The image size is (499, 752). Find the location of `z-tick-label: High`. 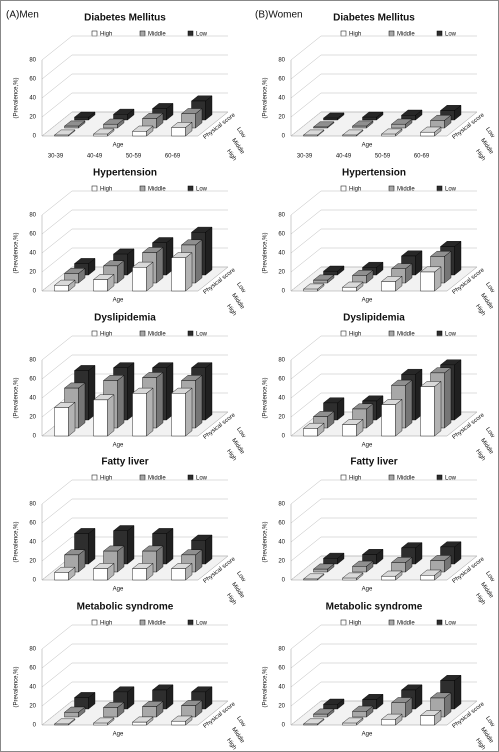

z-tick-label: High is located at coordinates (480, 600).